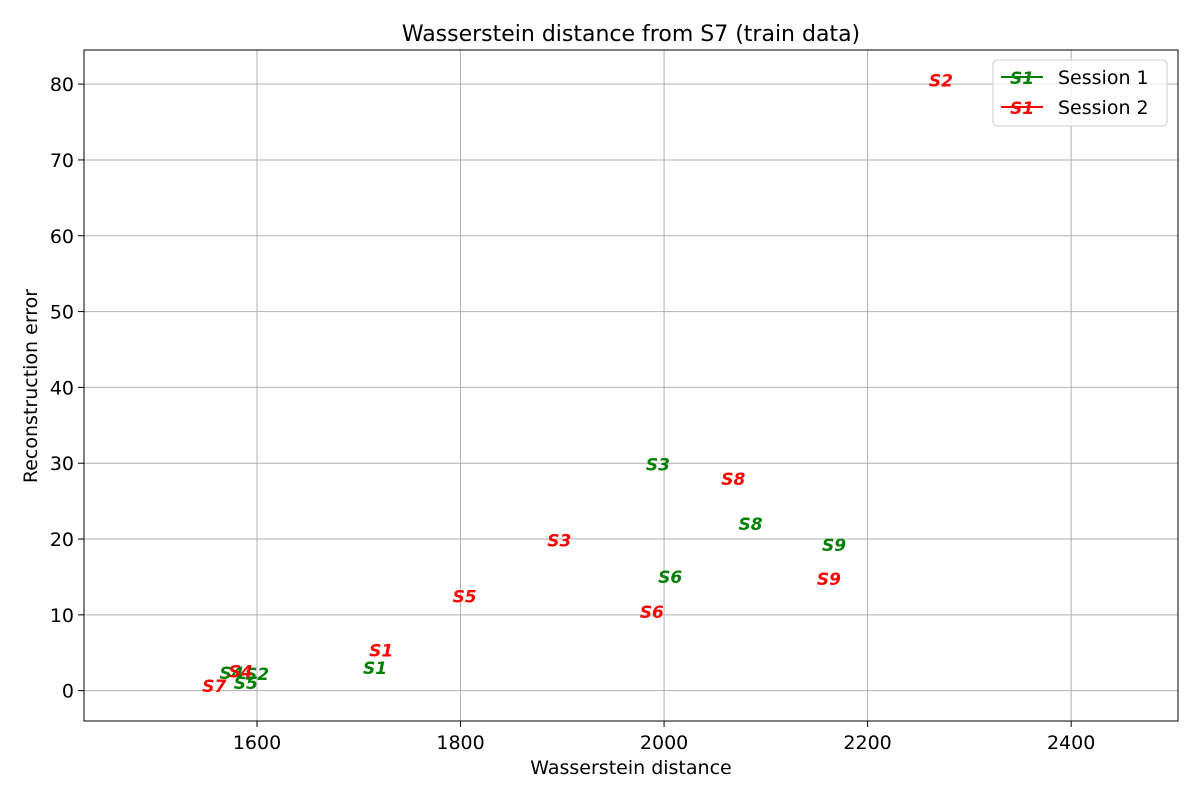 This screenshot has width=1200, height=800. Describe the element at coordinates (1080, 93) in the screenshot. I see `legend: S1 Session 1 S1 Session 2` at that location.